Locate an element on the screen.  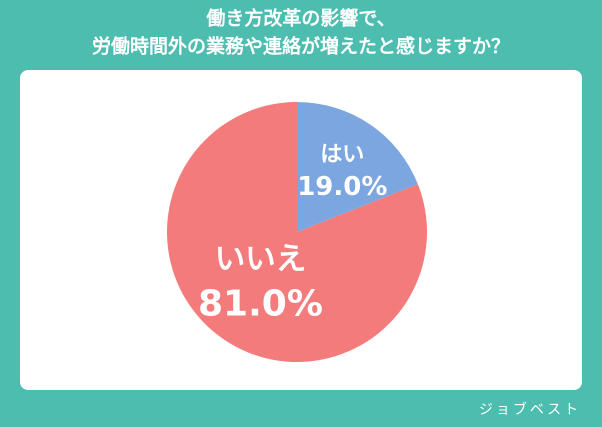
slice-label: はい is located at coordinates (342, 155).